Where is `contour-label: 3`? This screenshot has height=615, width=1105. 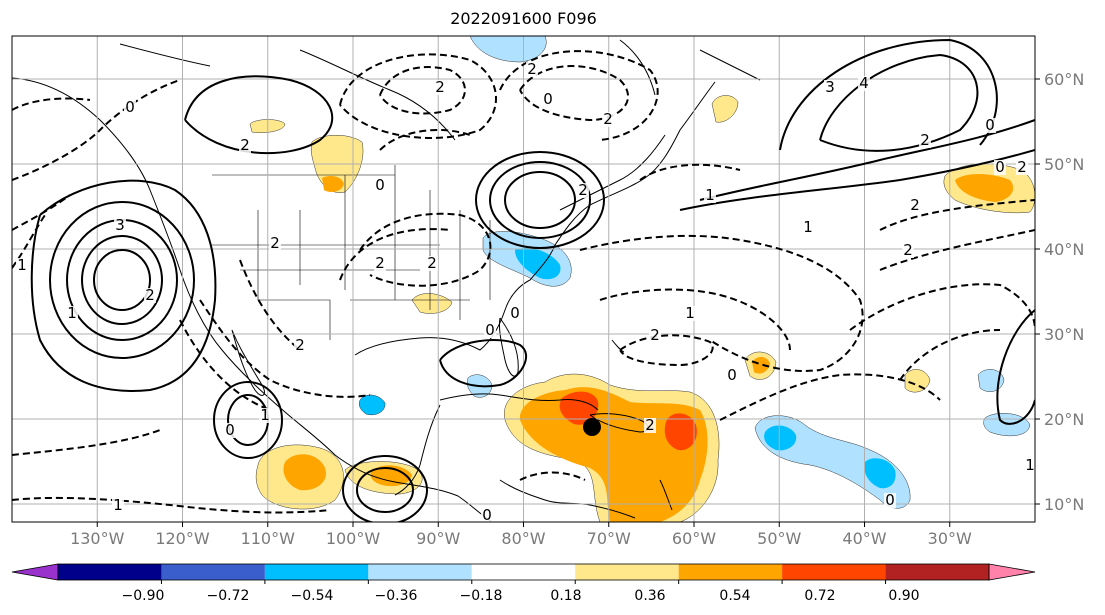
contour-label: 3 is located at coordinates (830, 87).